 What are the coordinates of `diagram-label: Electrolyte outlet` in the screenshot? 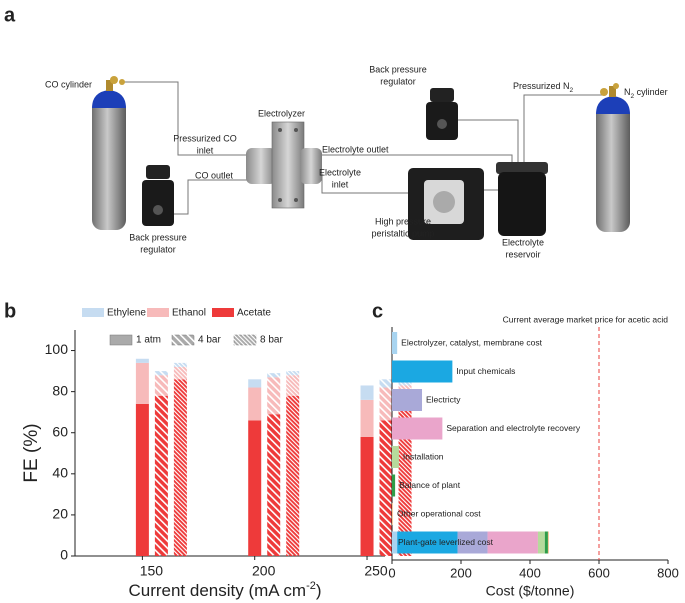 It's located at (355, 149).